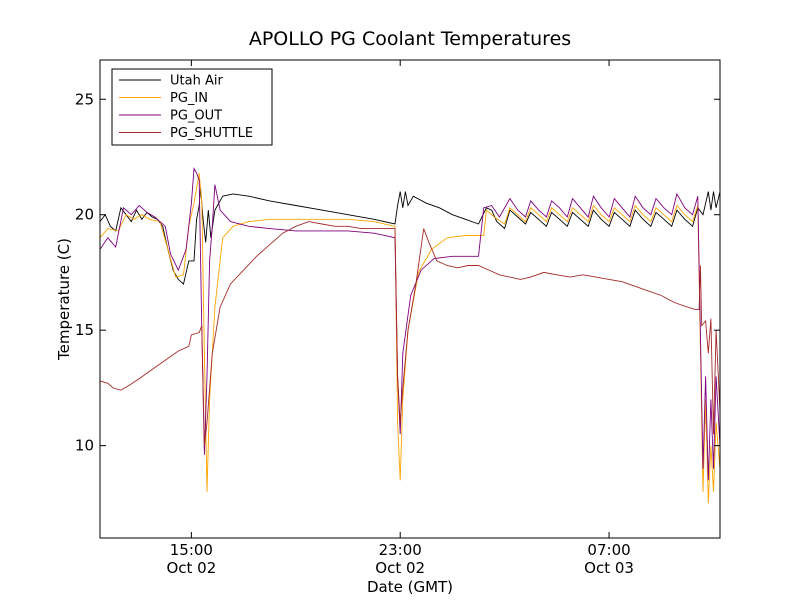 Image resolution: width=800 pixels, height=600 pixels. Describe the element at coordinates (189, 98) in the screenshot. I see `legend-label-pg-in: PG_IN` at that location.